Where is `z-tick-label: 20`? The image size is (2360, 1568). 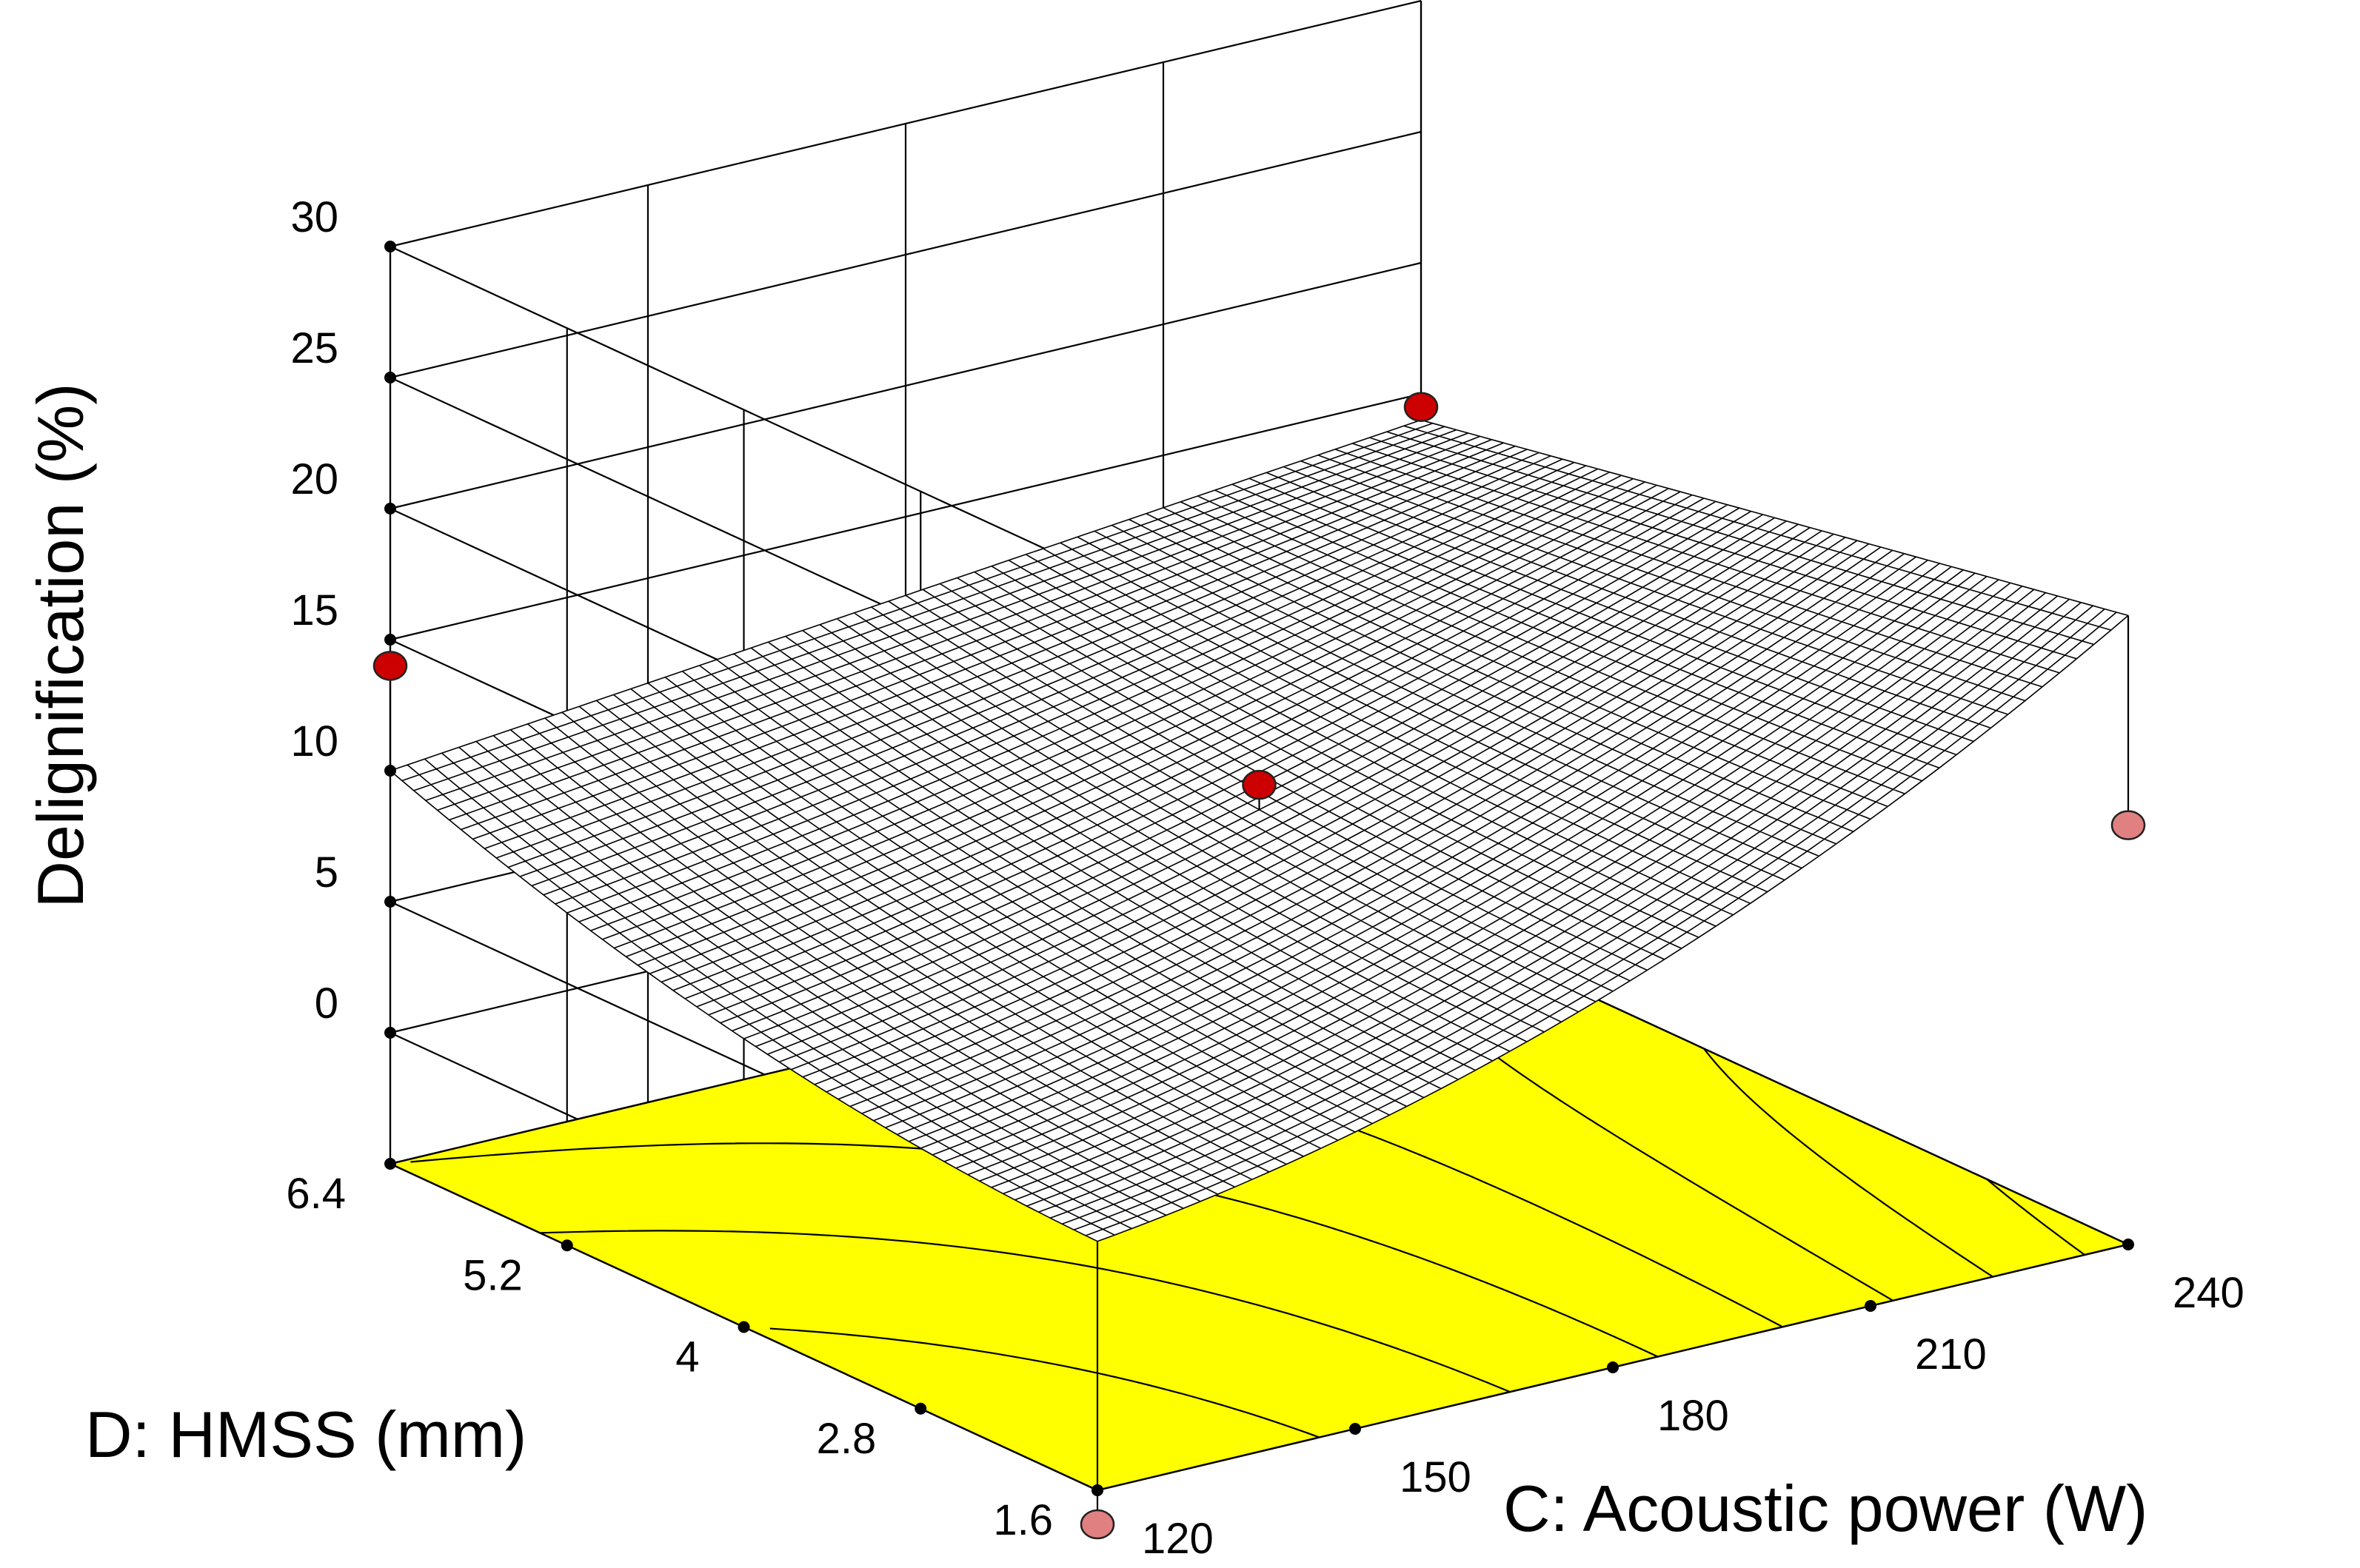
z-tick-label: 20 is located at coordinates (314, 479).